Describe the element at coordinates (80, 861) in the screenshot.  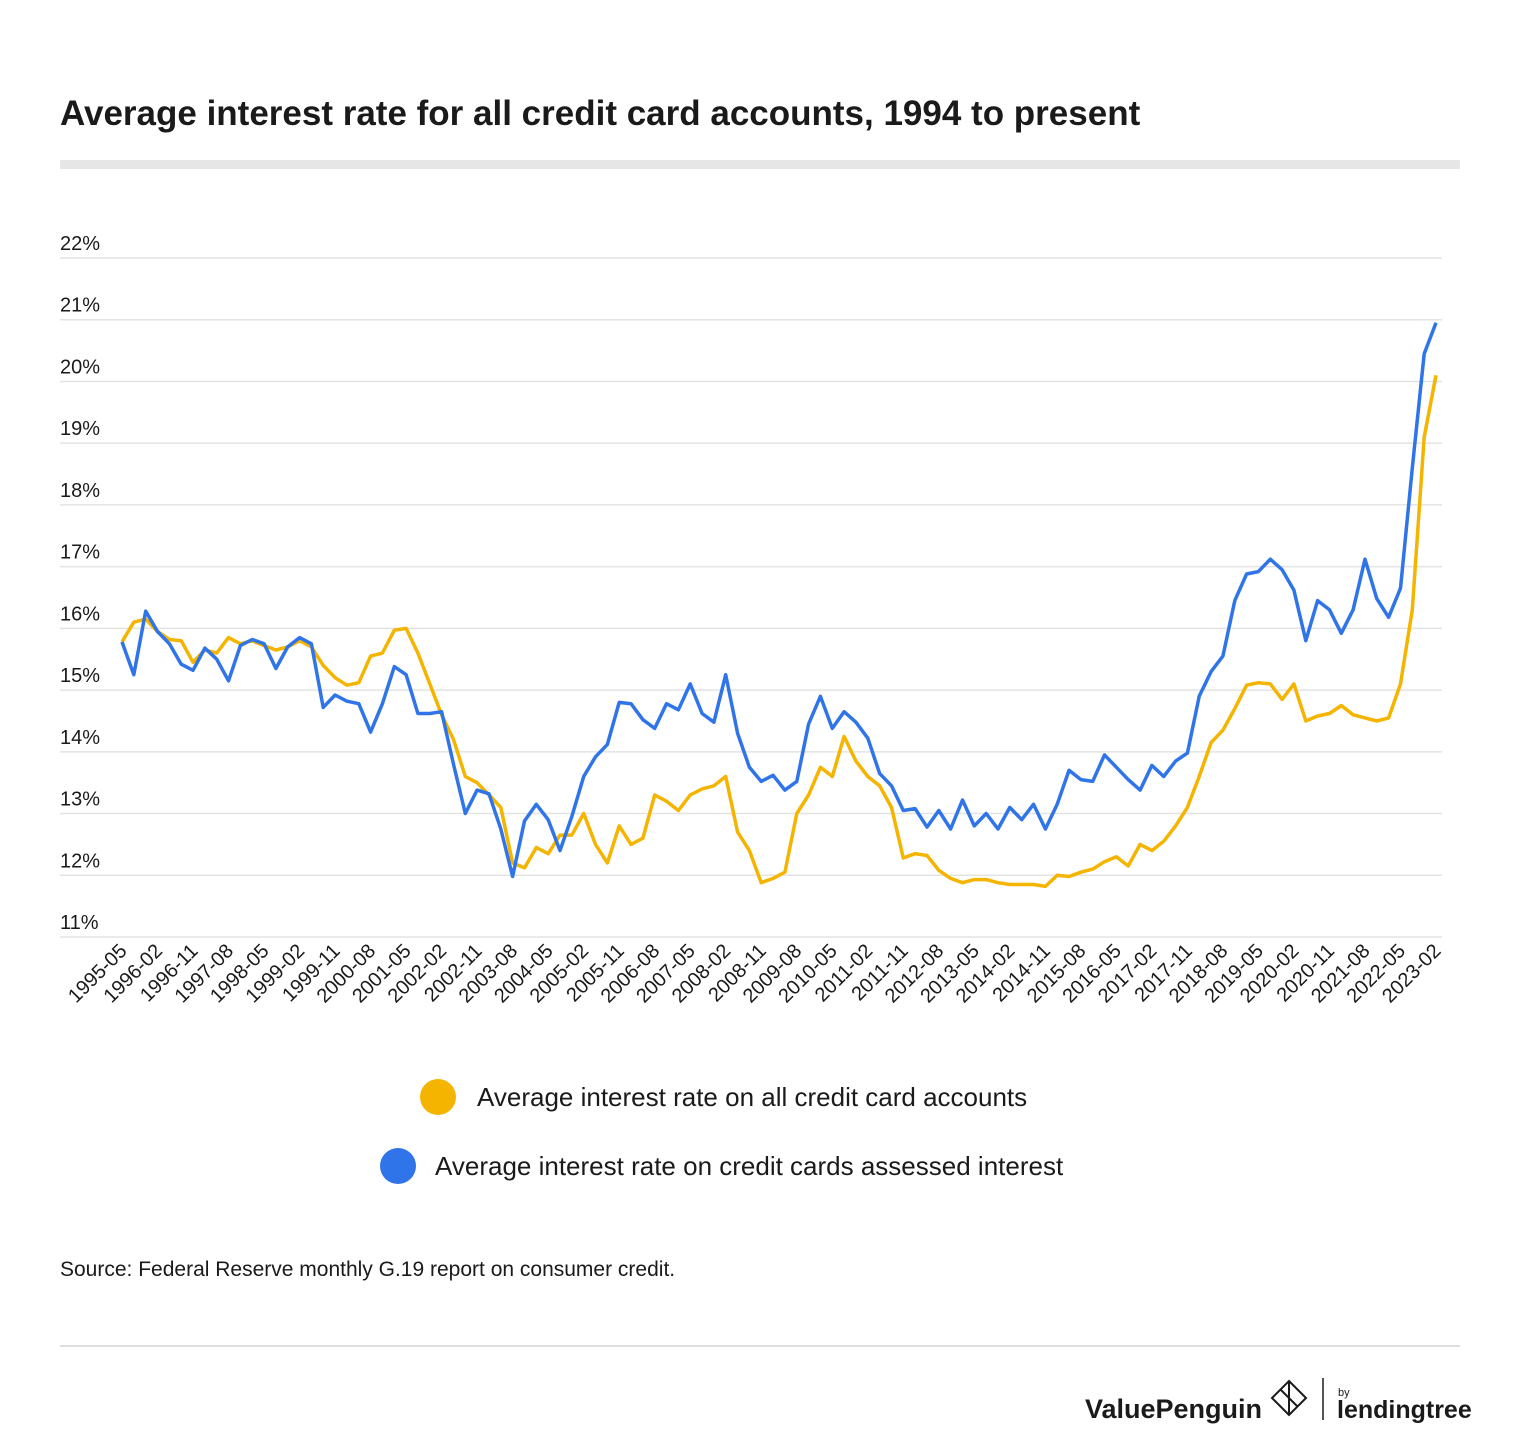
I see `y-tick-label: 12%` at that location.